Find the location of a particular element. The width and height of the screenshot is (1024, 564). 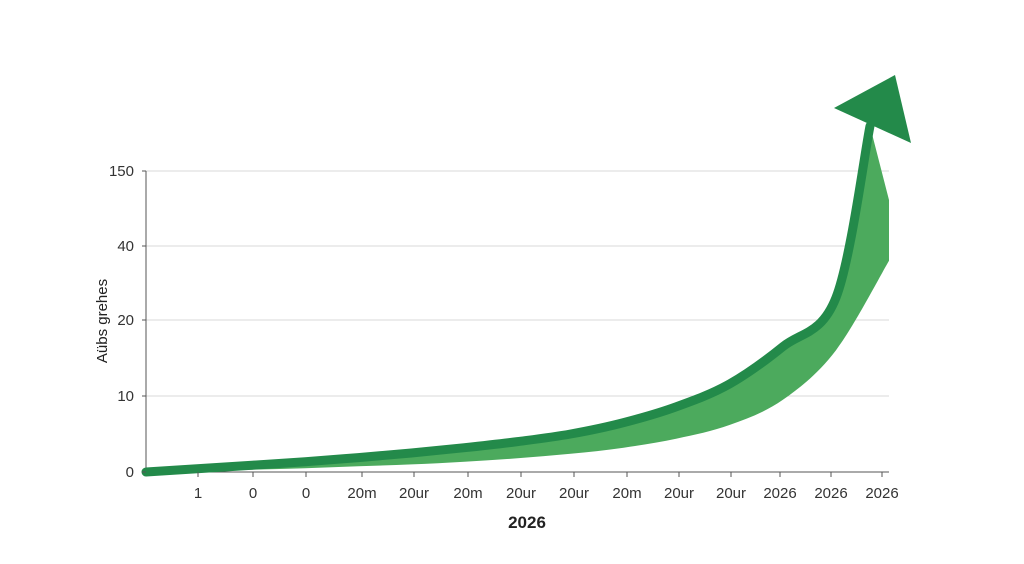

growth-arrow-head-icon is located at coordinates (872, 109).